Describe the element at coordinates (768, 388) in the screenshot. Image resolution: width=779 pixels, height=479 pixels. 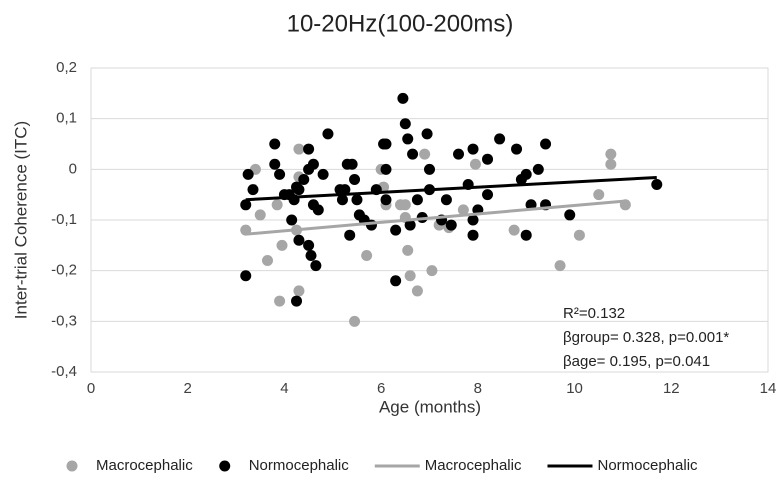
I see `x-tick-label: 14` at that location.